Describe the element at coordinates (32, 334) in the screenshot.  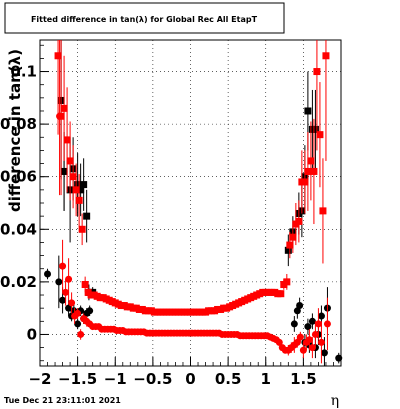
I see `y-tick-label: 0` at that location.